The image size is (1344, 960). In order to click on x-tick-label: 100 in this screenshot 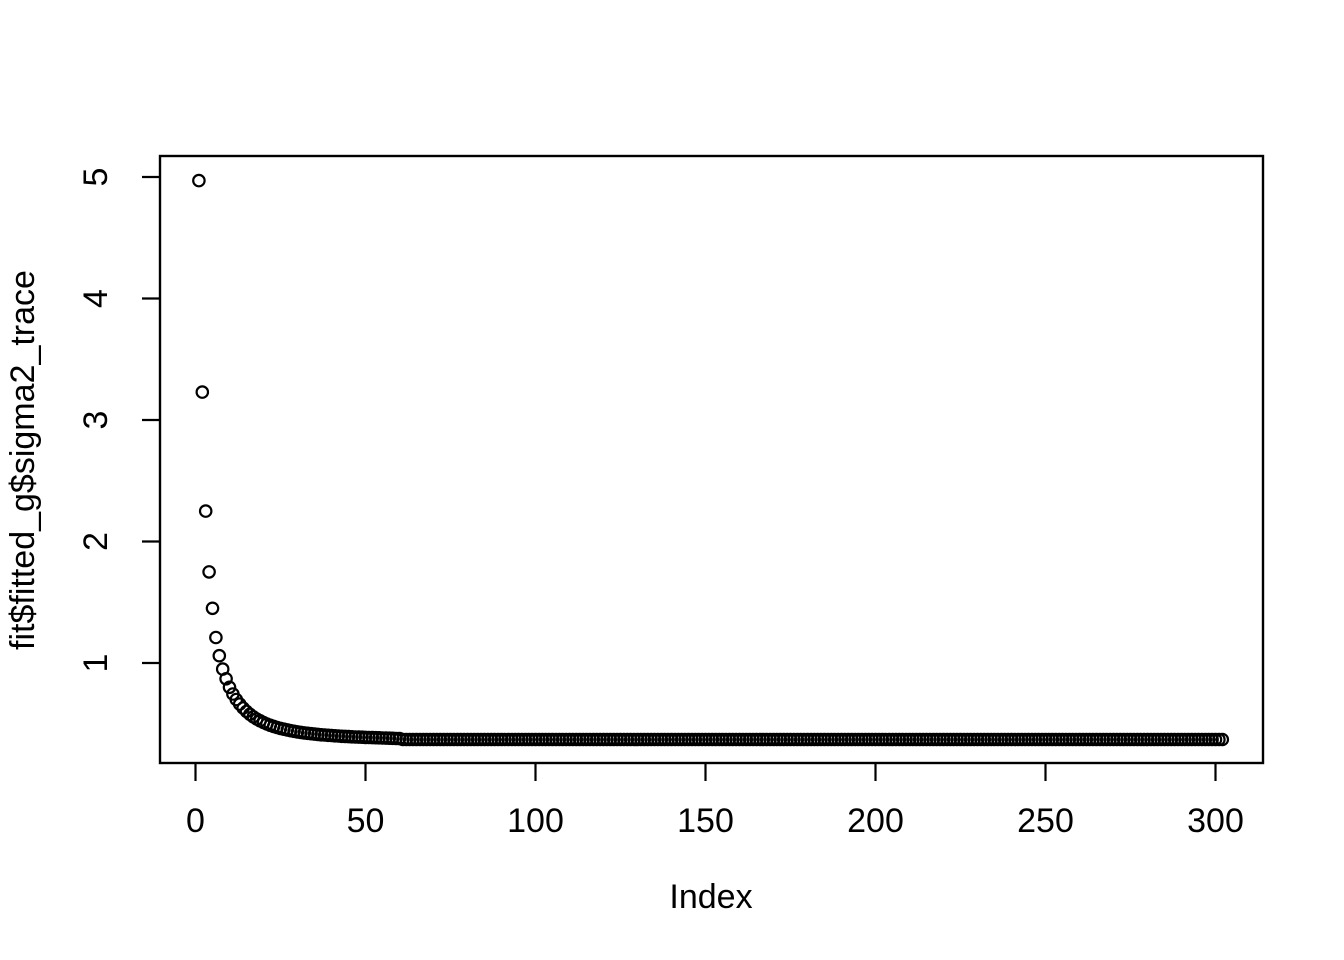, I will do `click(535, 821)`.